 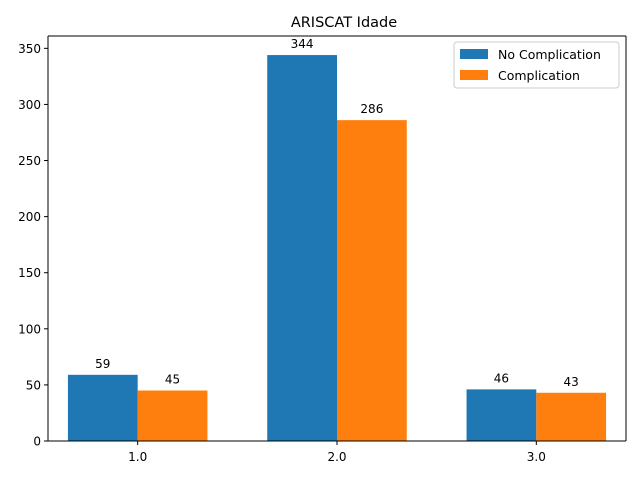 I want to click on y-tick-label: 150, so click(x=29, y=273).